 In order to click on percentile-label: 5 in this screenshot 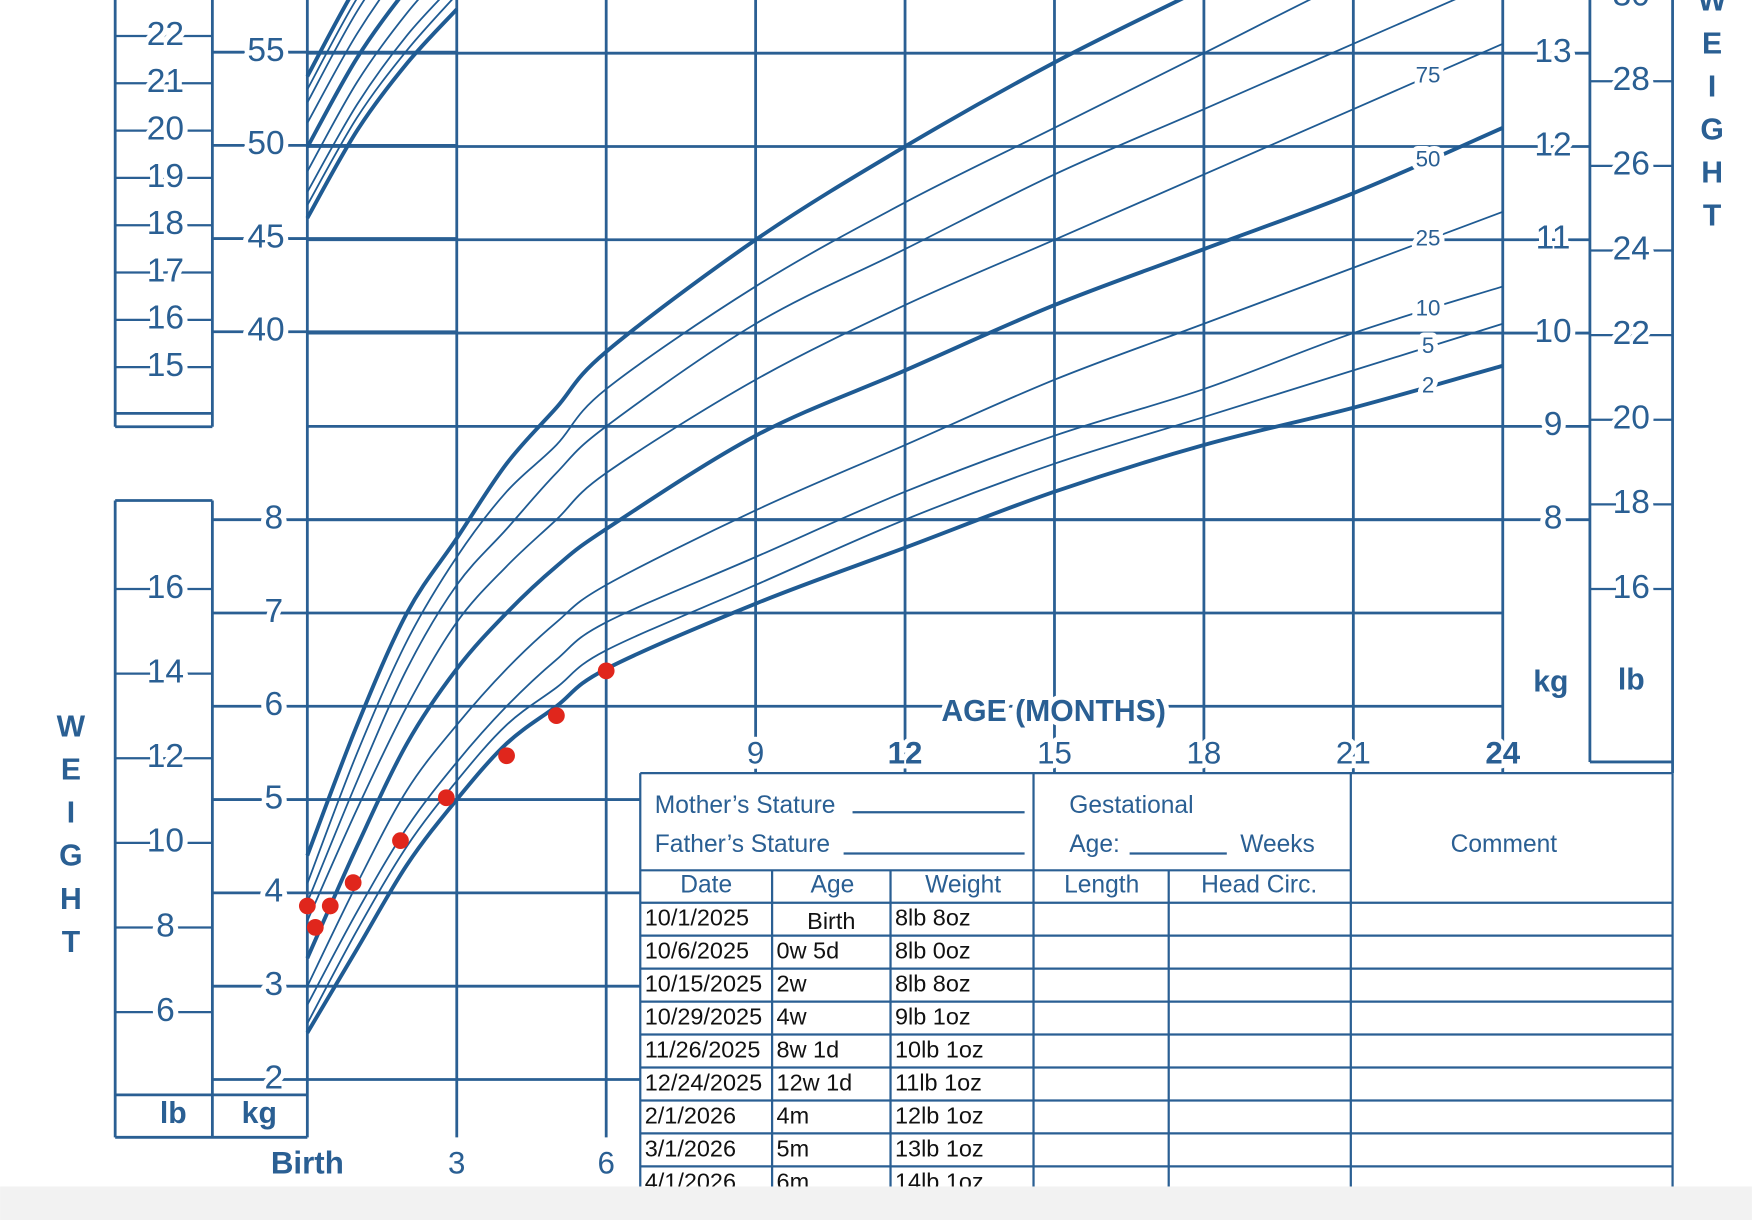, I will do `click(1428, 345)`.